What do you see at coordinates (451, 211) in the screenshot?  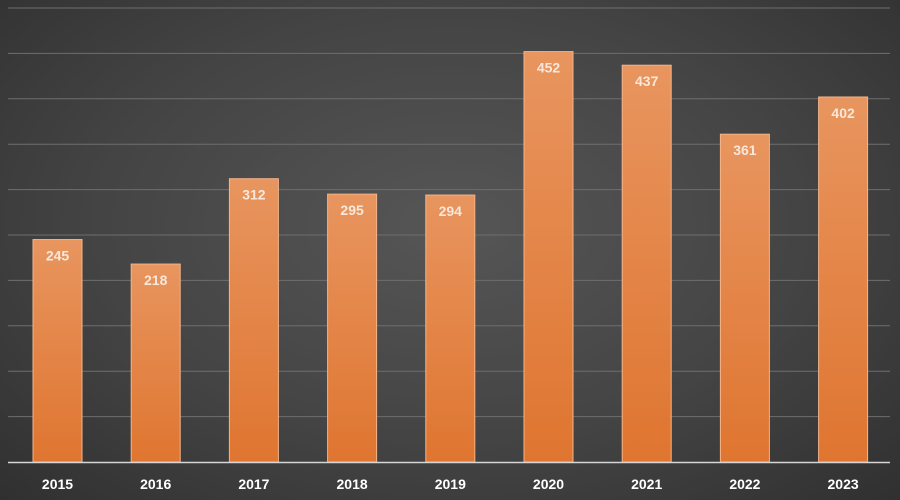 I see `data-label-2019: 294` at bounding box center [451, 211].